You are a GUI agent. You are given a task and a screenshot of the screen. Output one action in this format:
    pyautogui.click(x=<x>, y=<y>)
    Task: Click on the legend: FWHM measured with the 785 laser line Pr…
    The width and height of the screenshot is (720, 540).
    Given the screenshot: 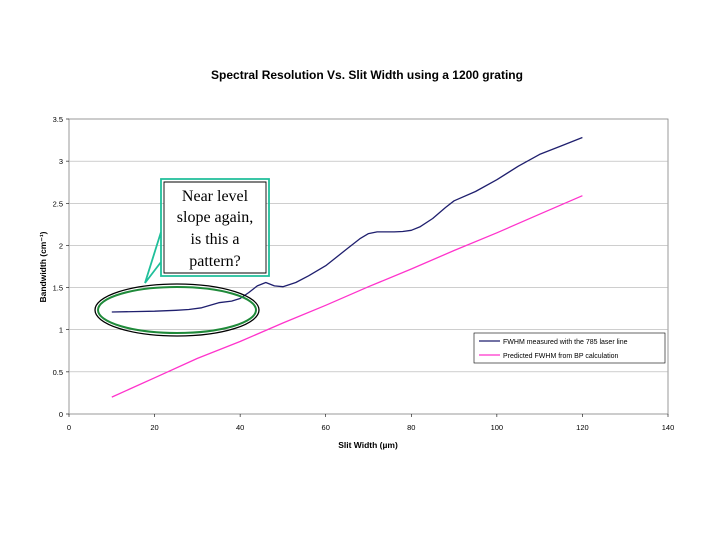 What is the action you would take?
    pyautogui.click(x=569, y=348)
    